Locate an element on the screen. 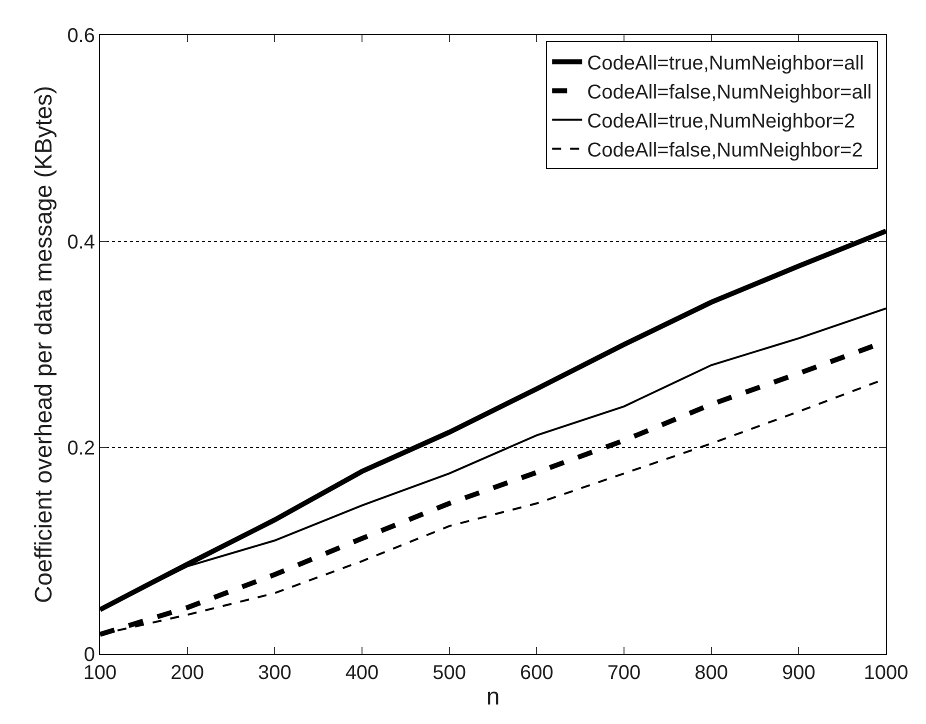 This screenshot has height=724, width=926. x-tick-label: 1000 is located at coordinates (886, 673).